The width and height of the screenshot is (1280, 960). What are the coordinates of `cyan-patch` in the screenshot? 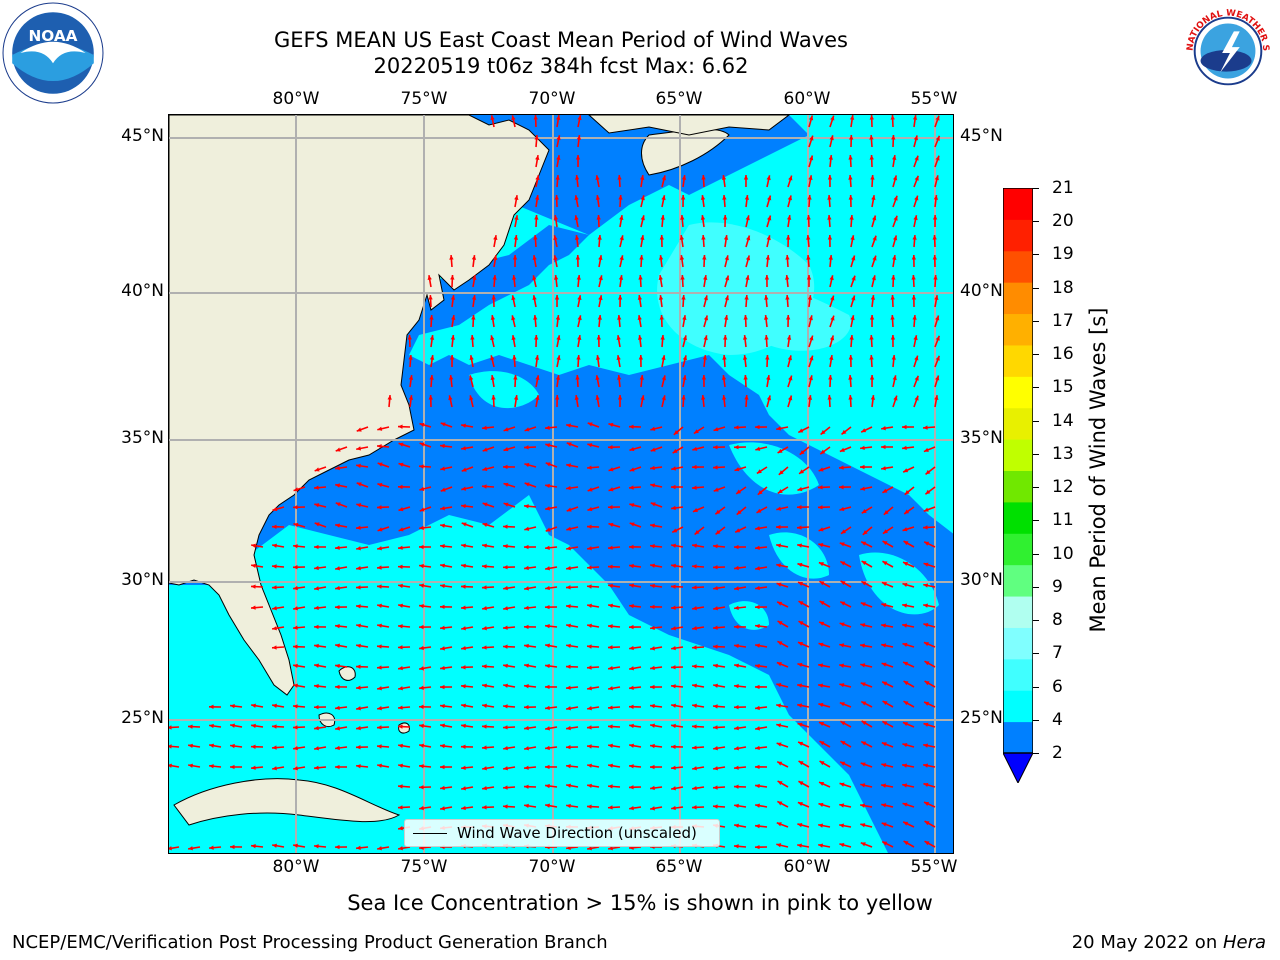 It's located at (609, 698).